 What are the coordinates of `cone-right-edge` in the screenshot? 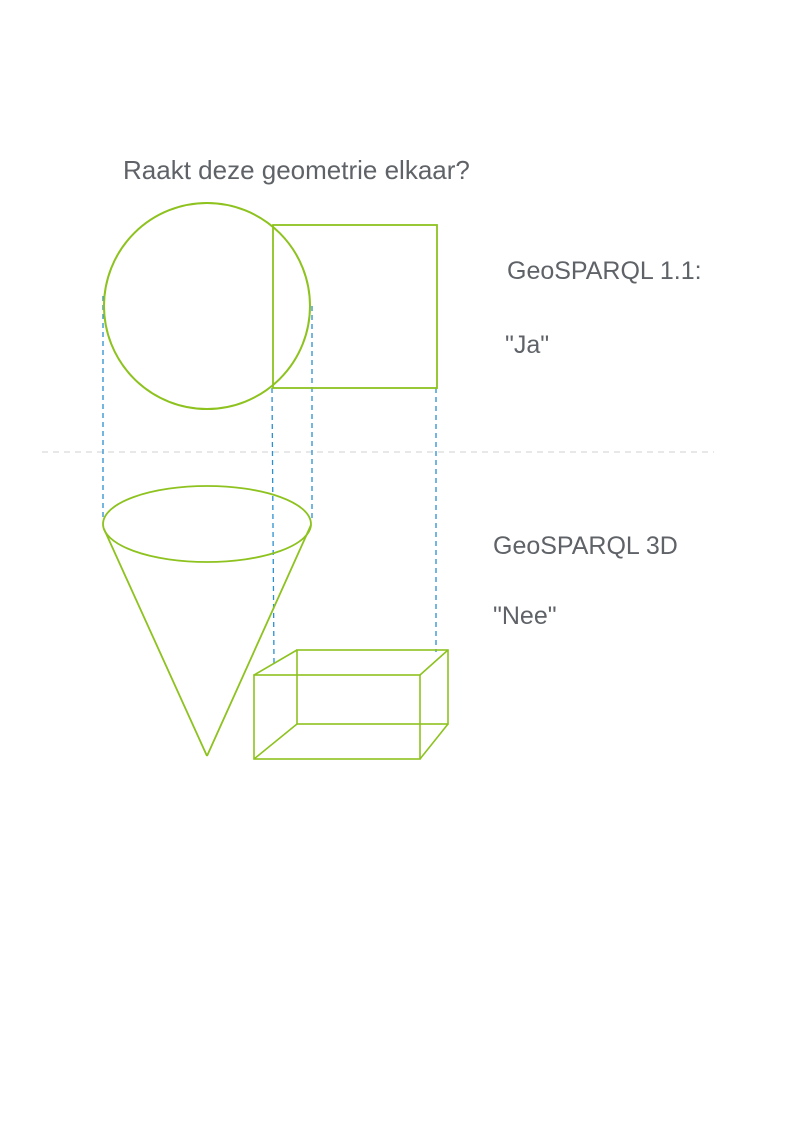 It's located at (259, 640).